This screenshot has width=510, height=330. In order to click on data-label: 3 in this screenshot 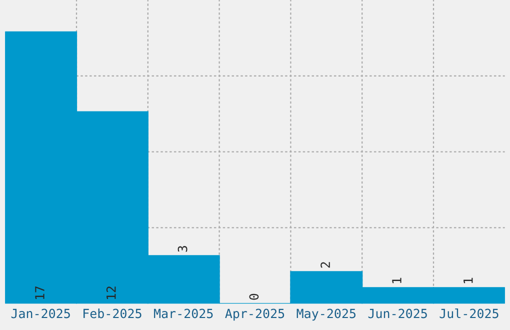, I will do `click(183, 249)`.